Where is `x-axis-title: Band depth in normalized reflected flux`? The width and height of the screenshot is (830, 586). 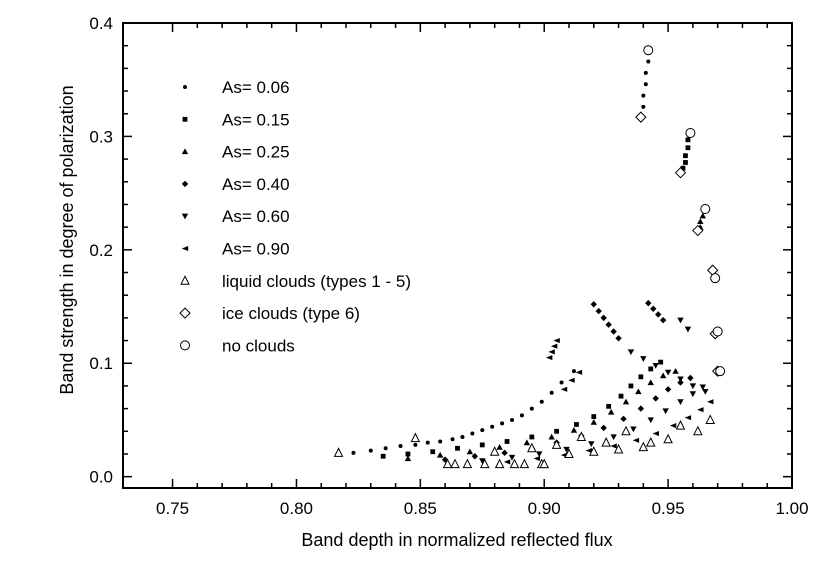 x-axis-title: Band depth in normalized reflected flux is located at coordinates (456, 540).